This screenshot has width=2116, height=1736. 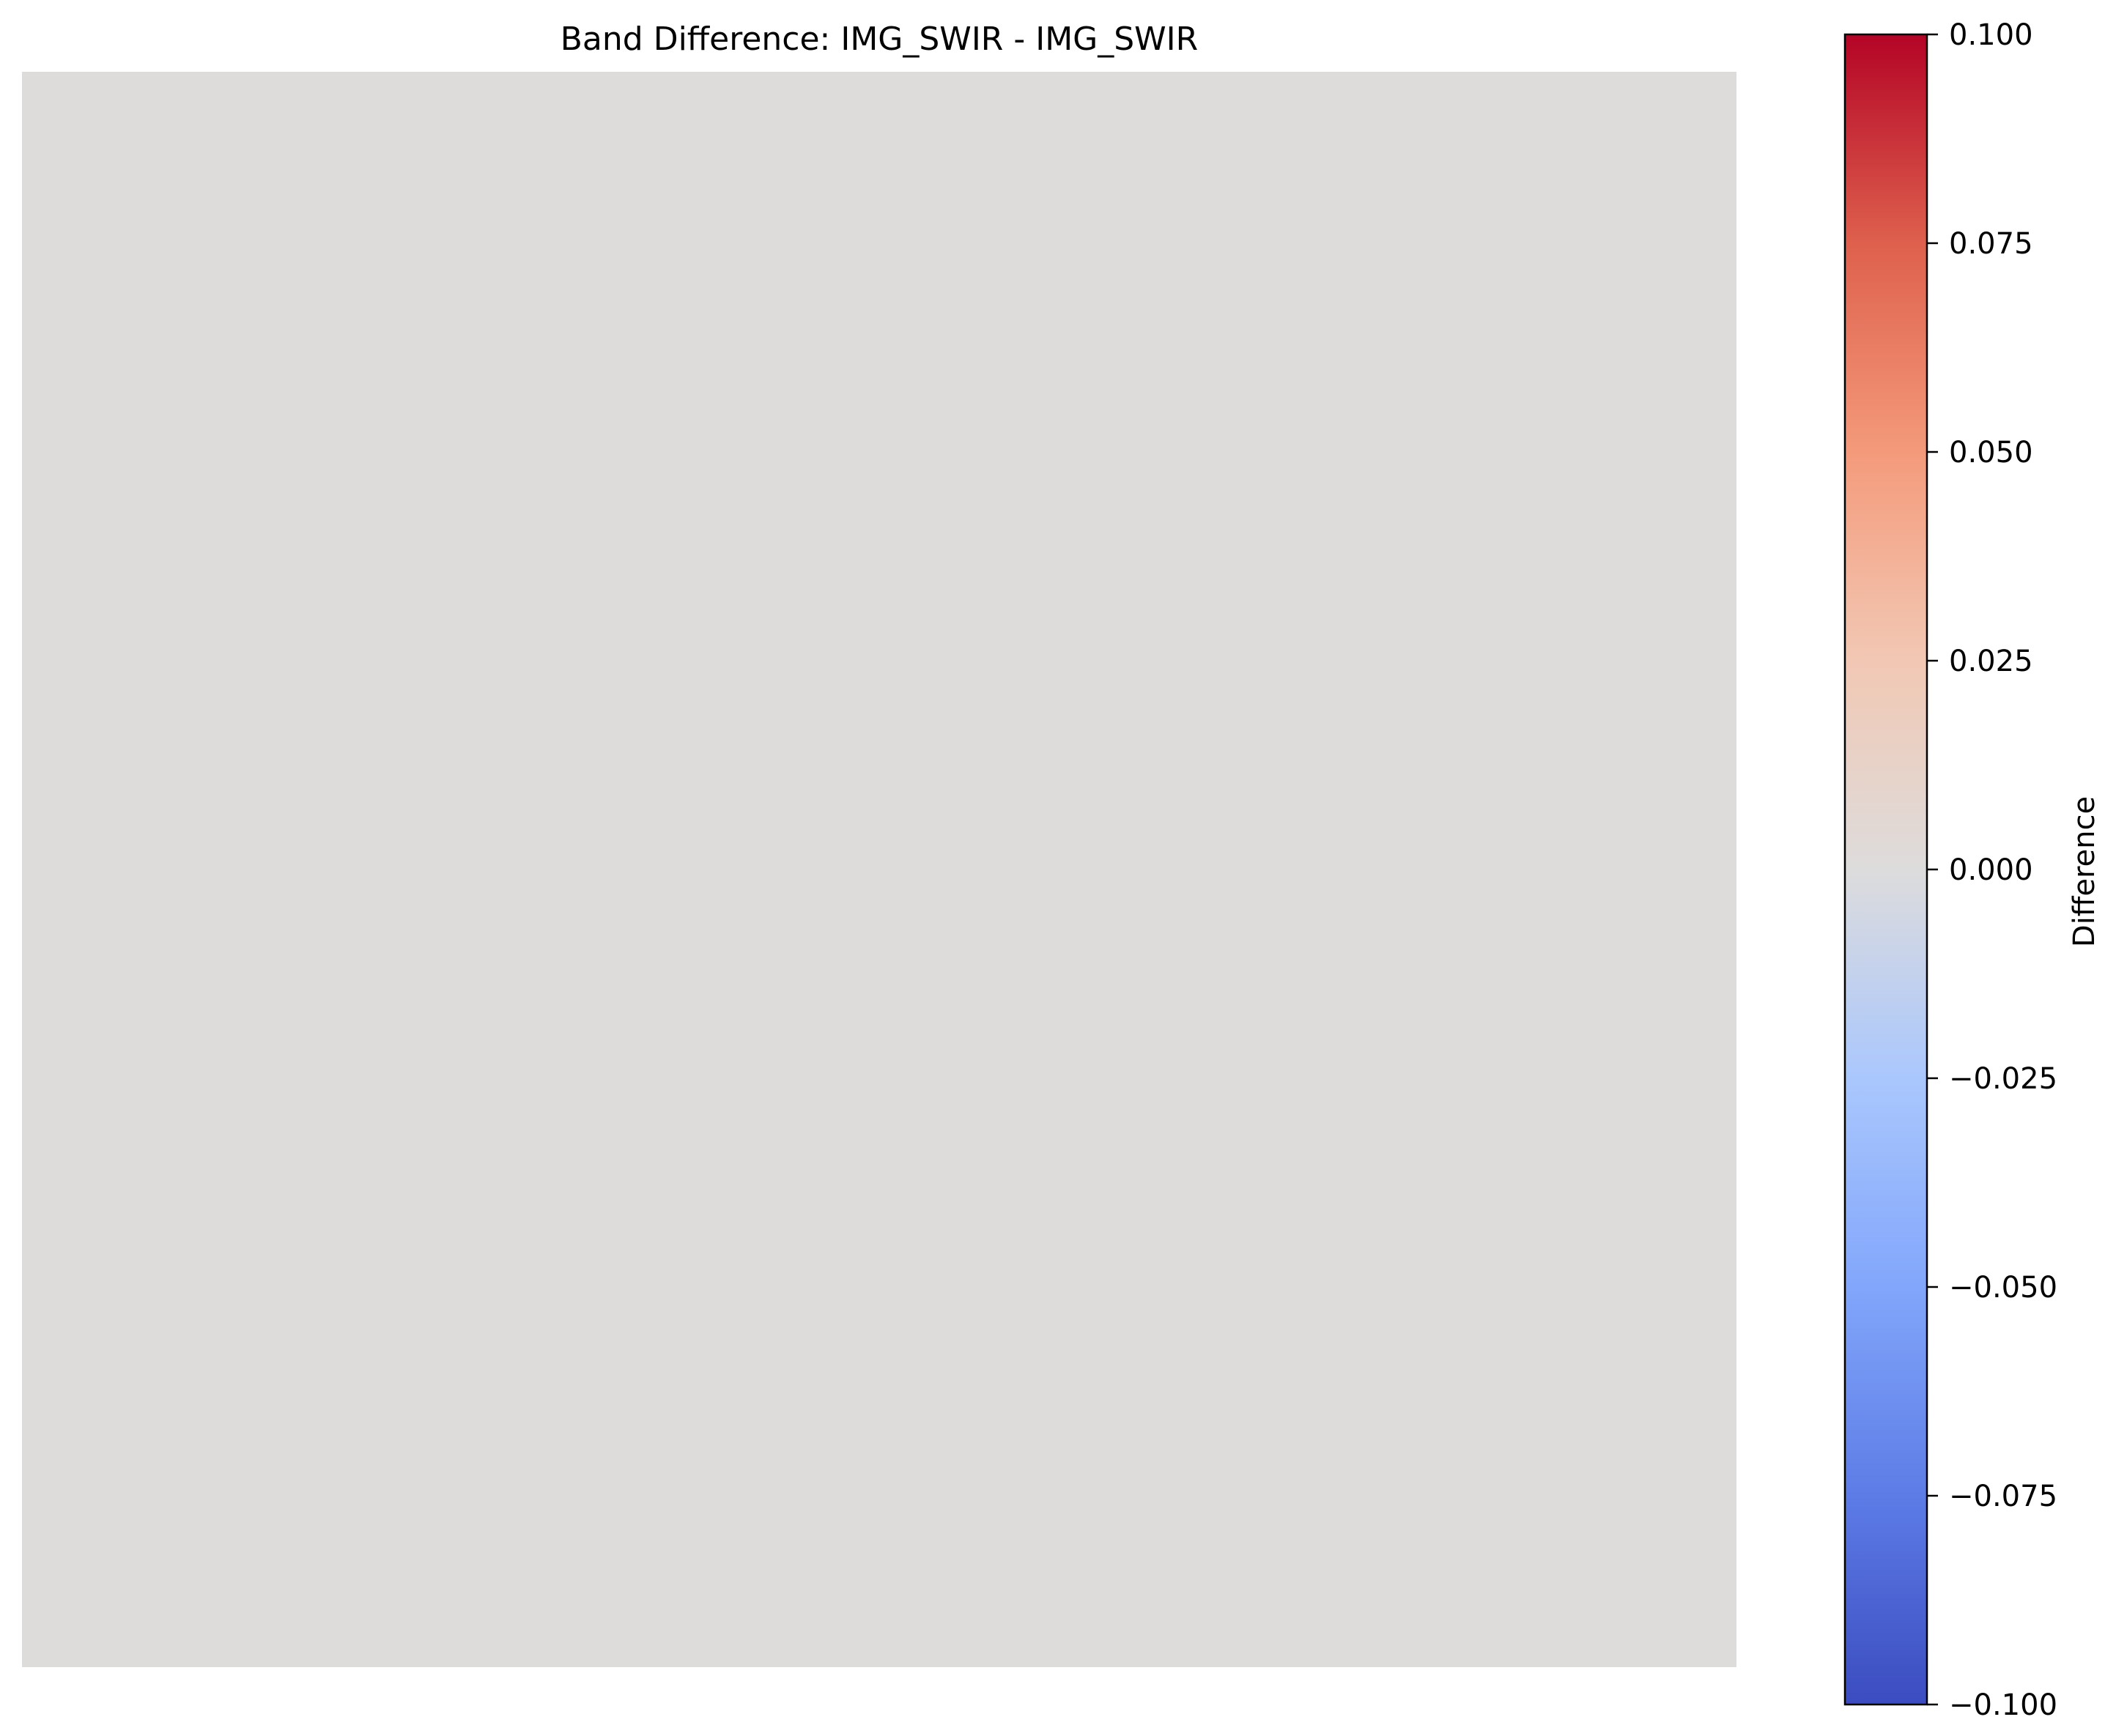 I want to click on colorbar-tick-label: −0.100, so click(x=2003, y=1705).